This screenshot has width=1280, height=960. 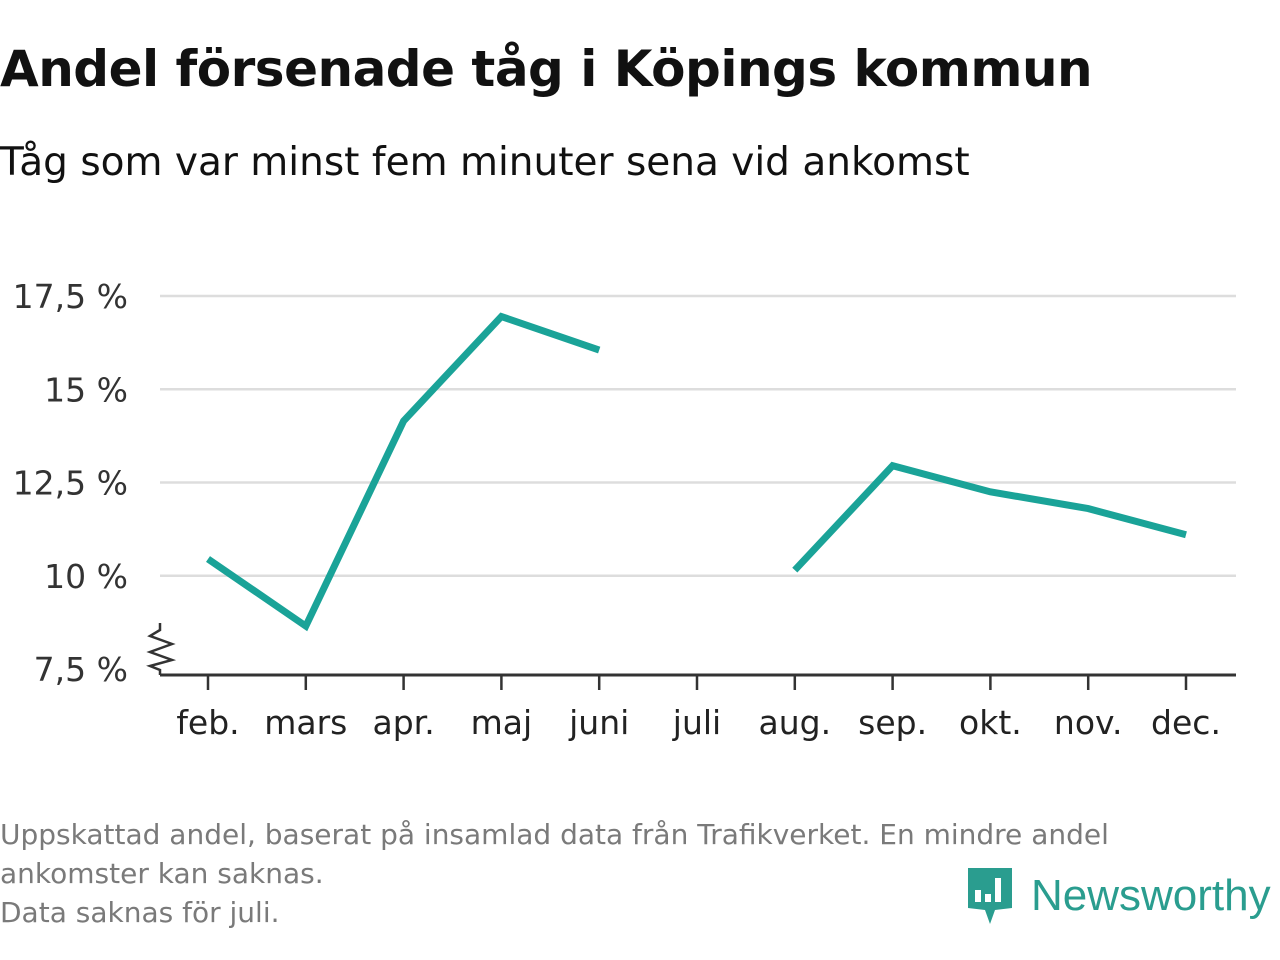 What do you see at coordinates (162, 873) in the screenshot?
I see `footnote-line: ankomster kan saknas.` at bounding box center [162, 873].